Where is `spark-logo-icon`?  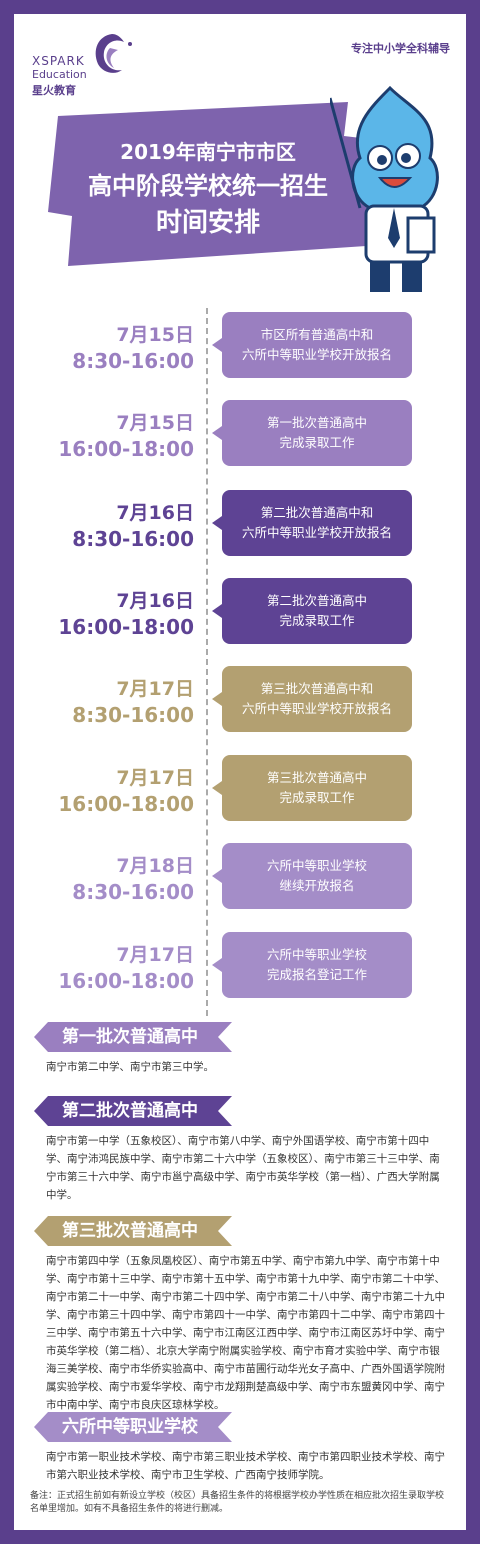
spark-logo-icon is located at coordinates (113, 53).